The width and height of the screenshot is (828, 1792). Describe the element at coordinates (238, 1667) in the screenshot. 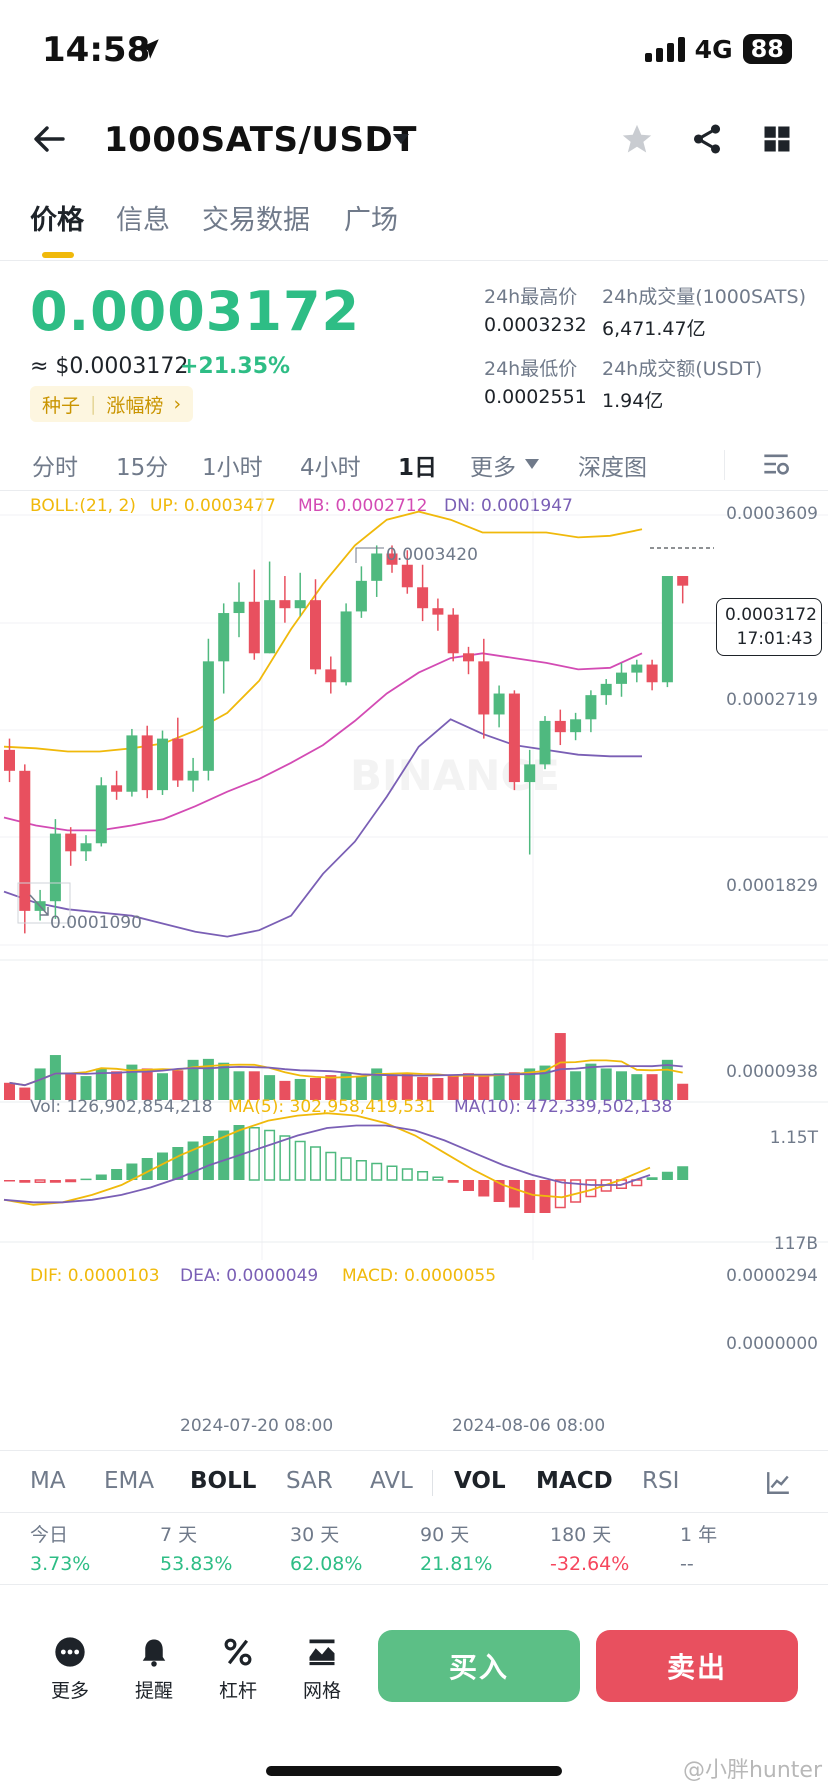

I see `margin-button: 杠杆` at that location.